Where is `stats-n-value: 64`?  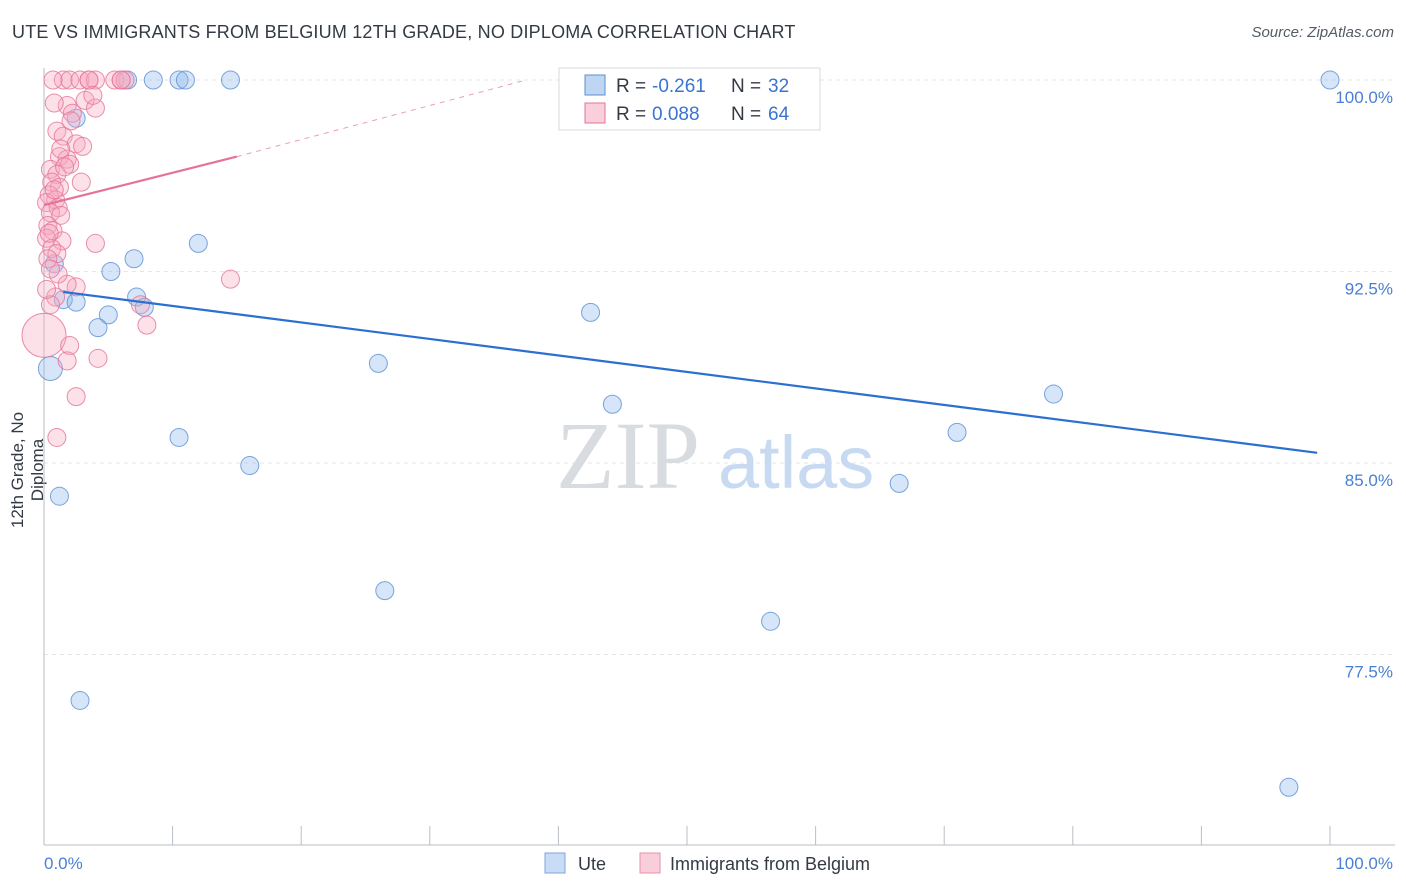
stats-n-value: 64 is located at coordinates (779, 114).